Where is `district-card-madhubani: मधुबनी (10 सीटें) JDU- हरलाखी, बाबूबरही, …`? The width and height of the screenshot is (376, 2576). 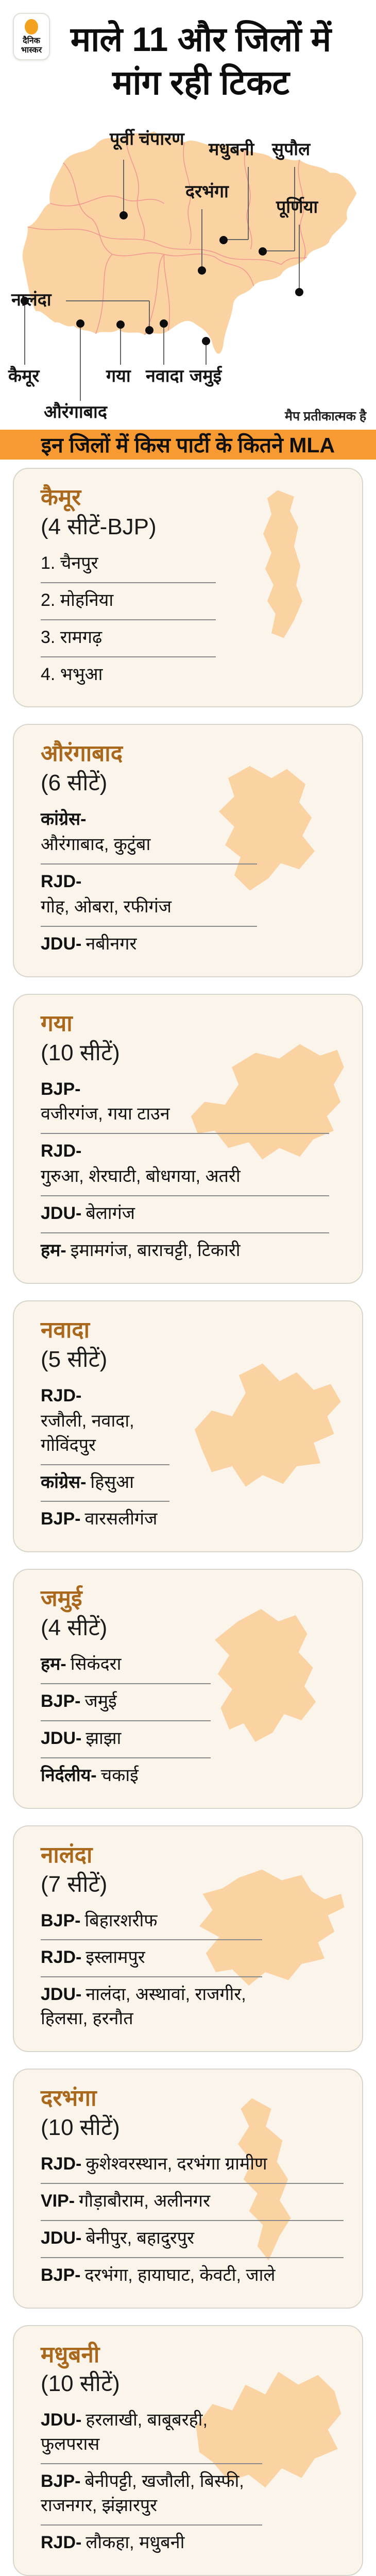
district-card-madhubani: मधुबनी (10 सीटें) JDU- हरलाखी, बाबूबरही, … is located at coordinates (188, 2450).